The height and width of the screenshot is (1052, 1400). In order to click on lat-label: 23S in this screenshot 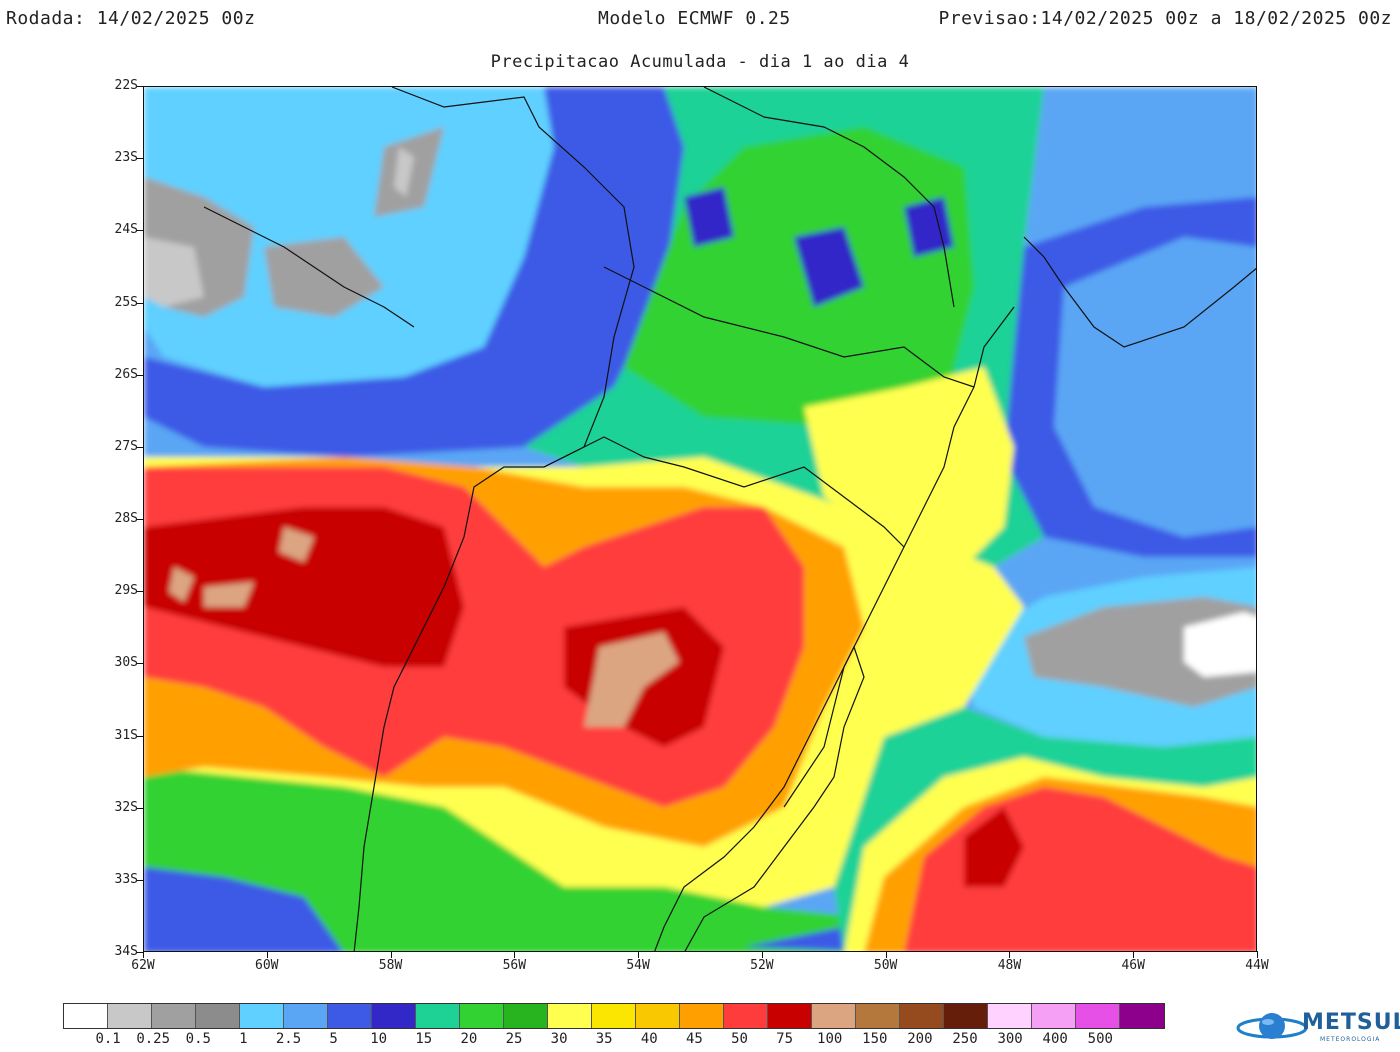, I will do `click(126, 158)`.